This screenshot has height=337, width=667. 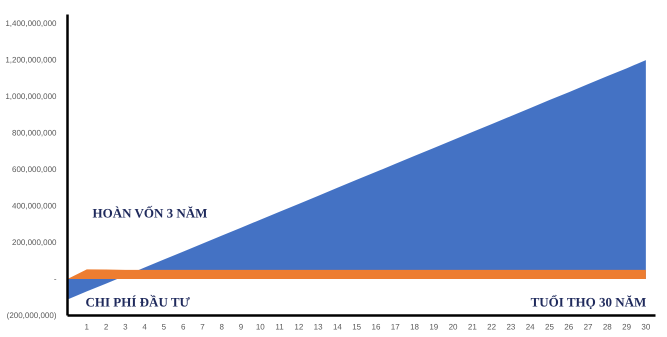 What do you see at coordinates (145, 327) in the screenshot?
I see `x-tick-label: 4` at bounding box center [145, 327].